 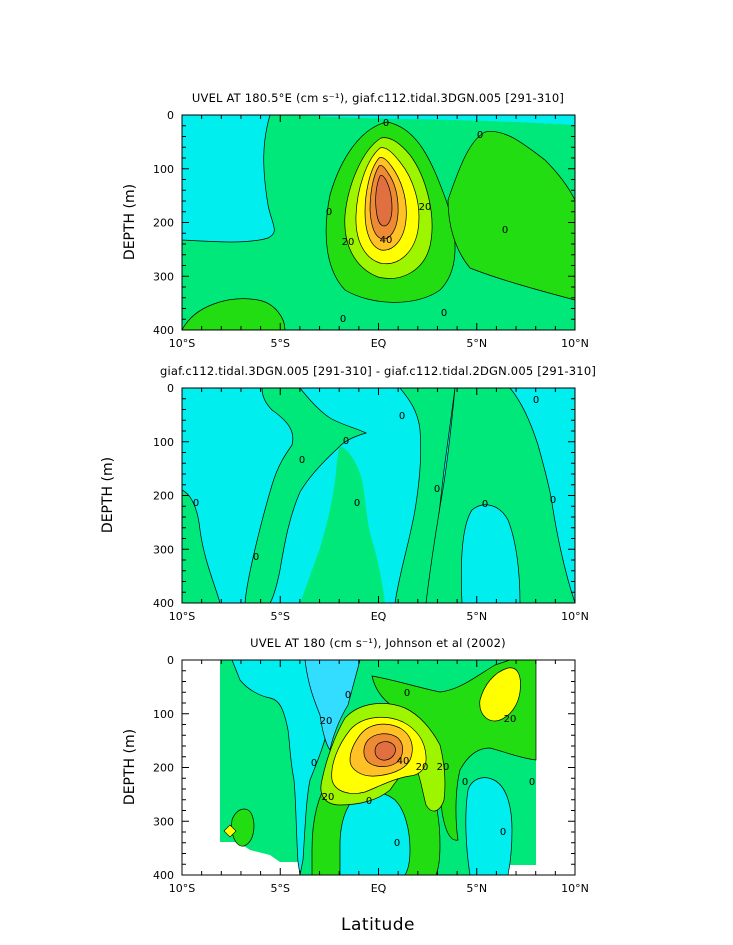 I want to click on p2-positive-band, so click(x=305, y=495).